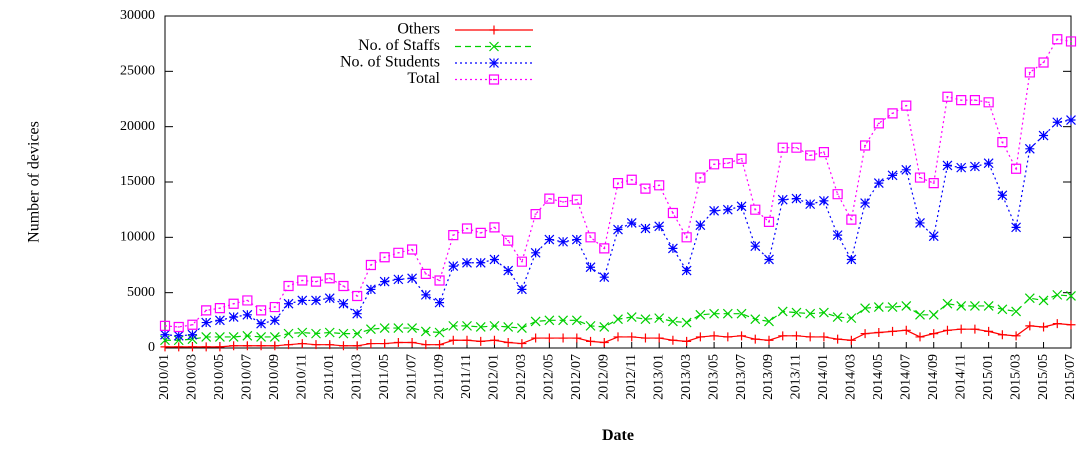 The image size is (1081, 450). I want to click on y-tick-label: 0, so click(151, 347).